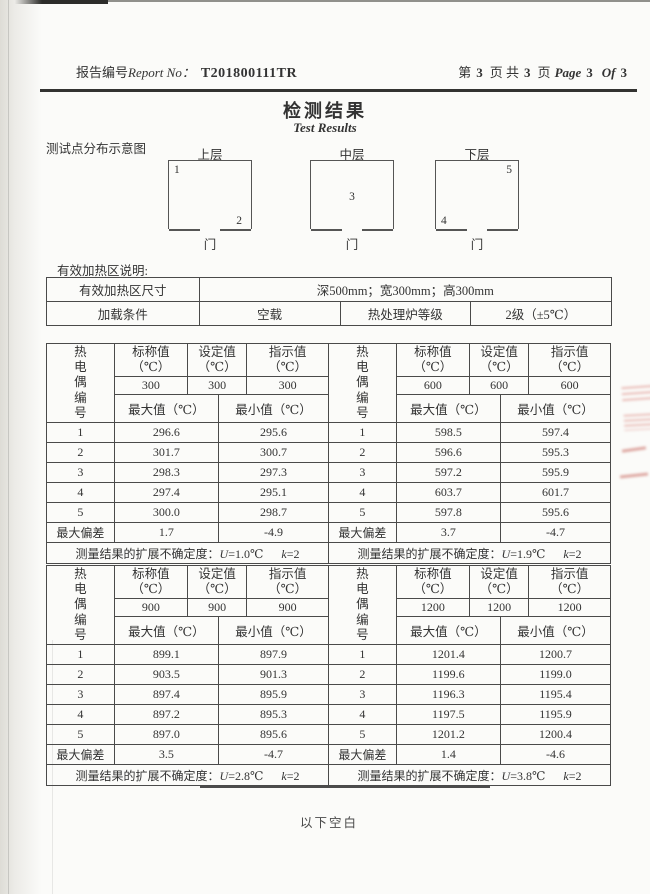  What do you see at coordinates (187, 775) in the screenshot?
I see `uncertainty-cell: 测量结果的扩展不确定度：U=2.8℃ k=2` at bounding box center [187, 775].